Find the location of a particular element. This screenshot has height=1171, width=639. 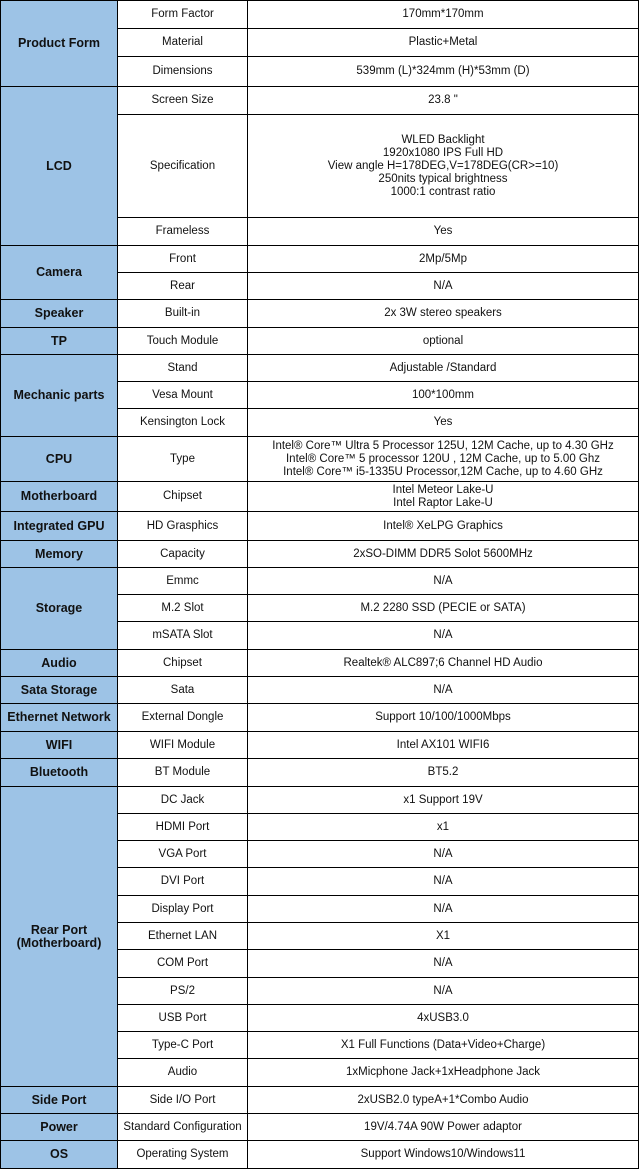

feature-cell: Chipset is located at coordinates (182, 496).